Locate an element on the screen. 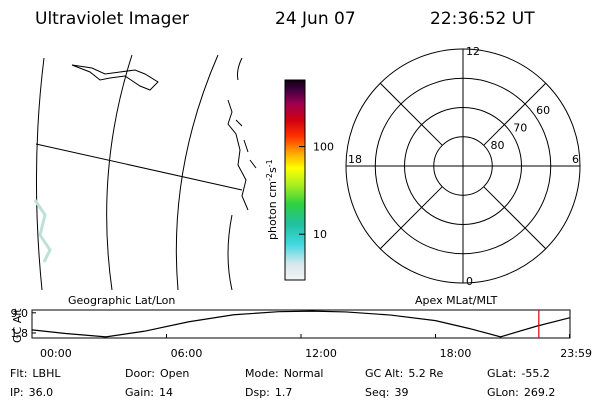 This screenshot has width=600, height=400. status-field: Flt: LBHL is located at coordinates (35, 373).